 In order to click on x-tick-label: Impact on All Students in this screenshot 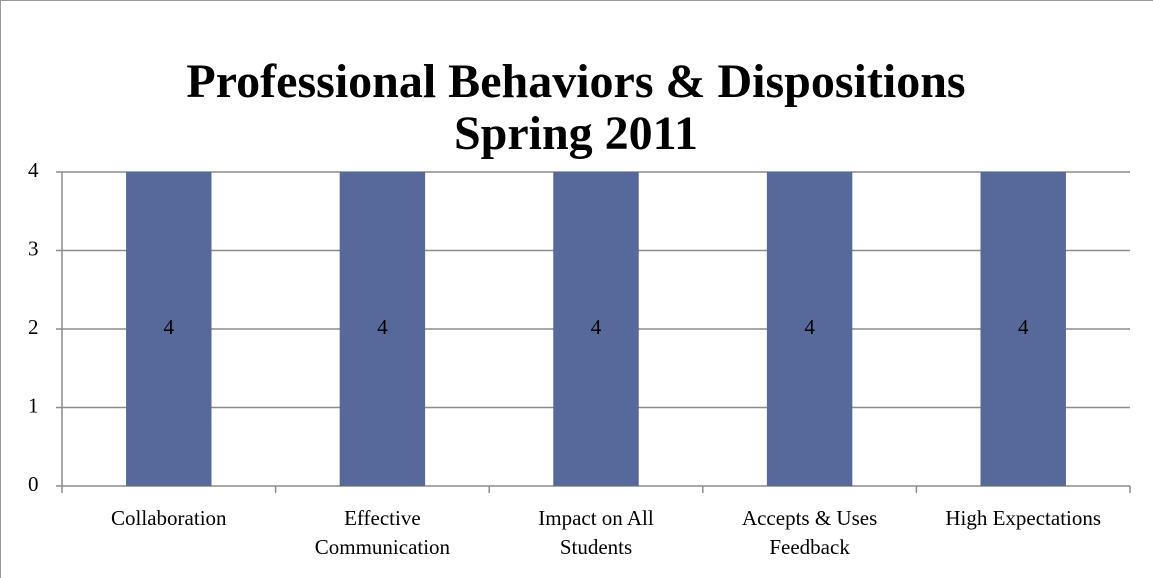, I will do `click(596, 532)`.